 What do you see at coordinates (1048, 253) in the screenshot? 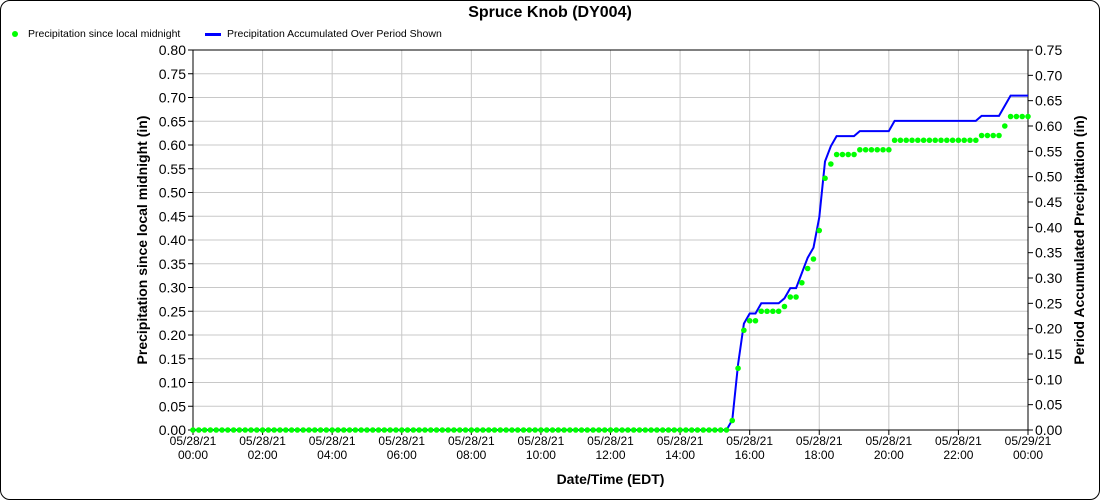
I see `y-right-tick-label: 0.35` at bounding box center [1048, 253].